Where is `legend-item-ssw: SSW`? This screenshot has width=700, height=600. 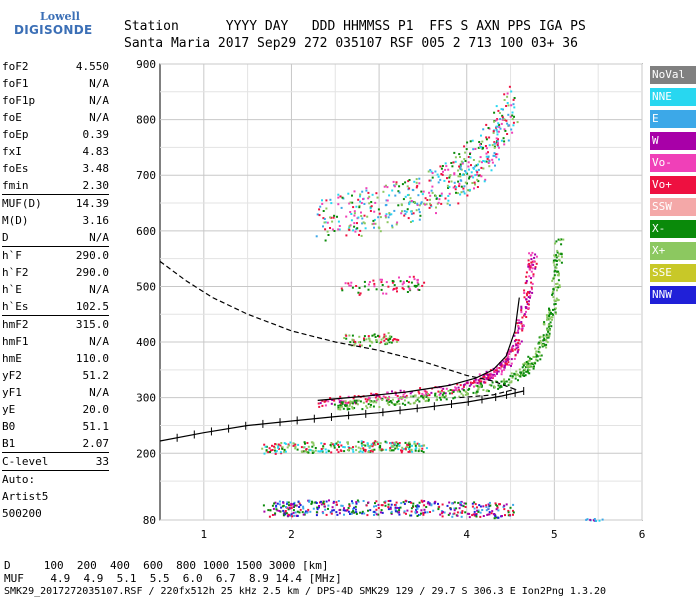
legend-item-ssw: SSW is located at coordinates (673, 207).